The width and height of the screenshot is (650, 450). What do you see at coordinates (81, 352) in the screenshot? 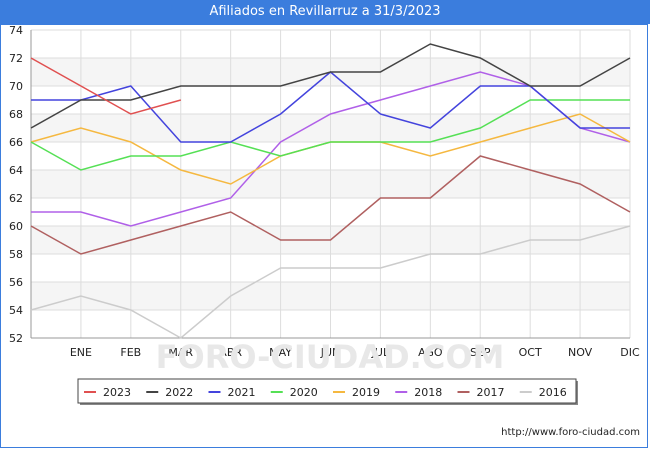
I see `x-tick-label: ENE` at bounding box center [81, 352].